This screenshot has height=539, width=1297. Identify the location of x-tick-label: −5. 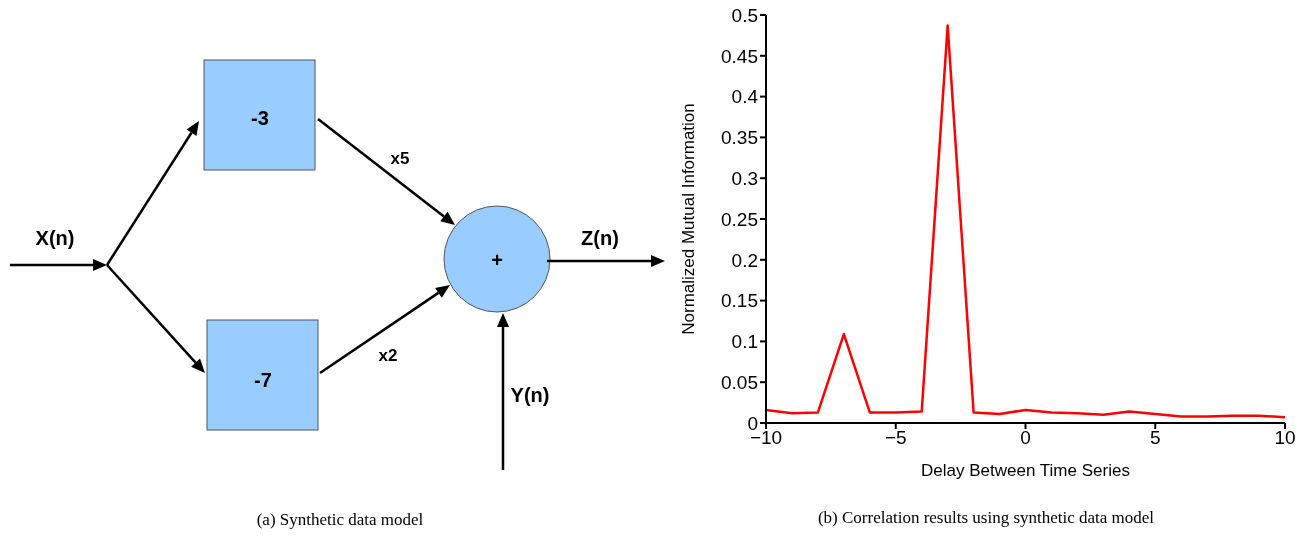
(895, 438).